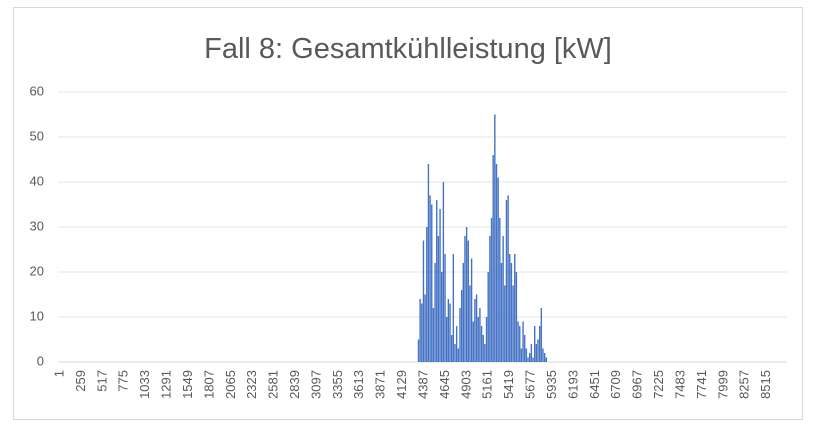 The width and height of the screenshot is (814, 432). I want to click on x-tick-label: 7483, so click(679, 384).